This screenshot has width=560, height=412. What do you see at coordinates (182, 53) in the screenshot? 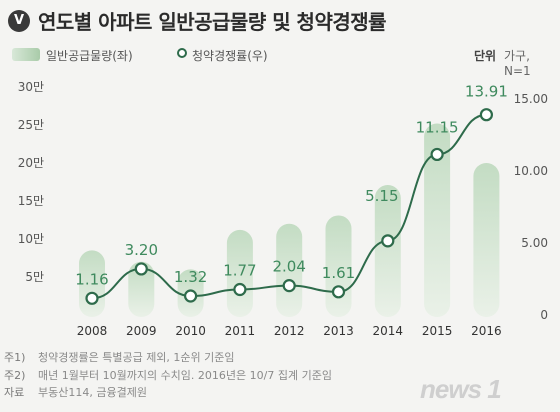
I see `line-legend-marker-icon` at bounding box center [182, 53].